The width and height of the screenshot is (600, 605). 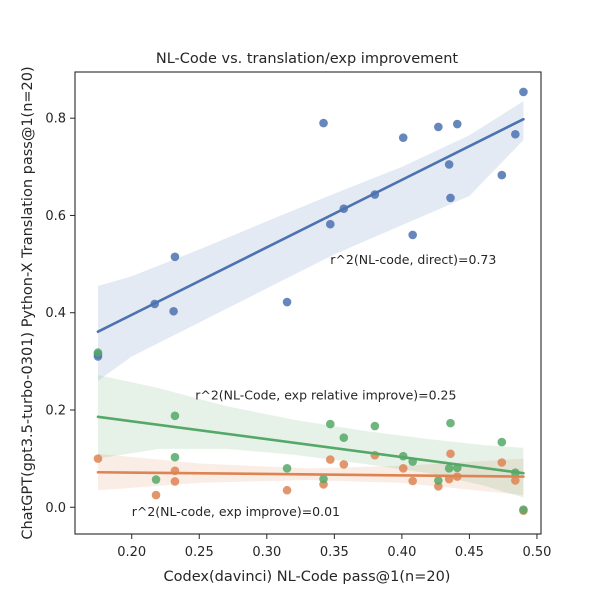 I want to click on annotation-0: r^2(NL-code, direct)=0.73, so click(x=413, y=259).